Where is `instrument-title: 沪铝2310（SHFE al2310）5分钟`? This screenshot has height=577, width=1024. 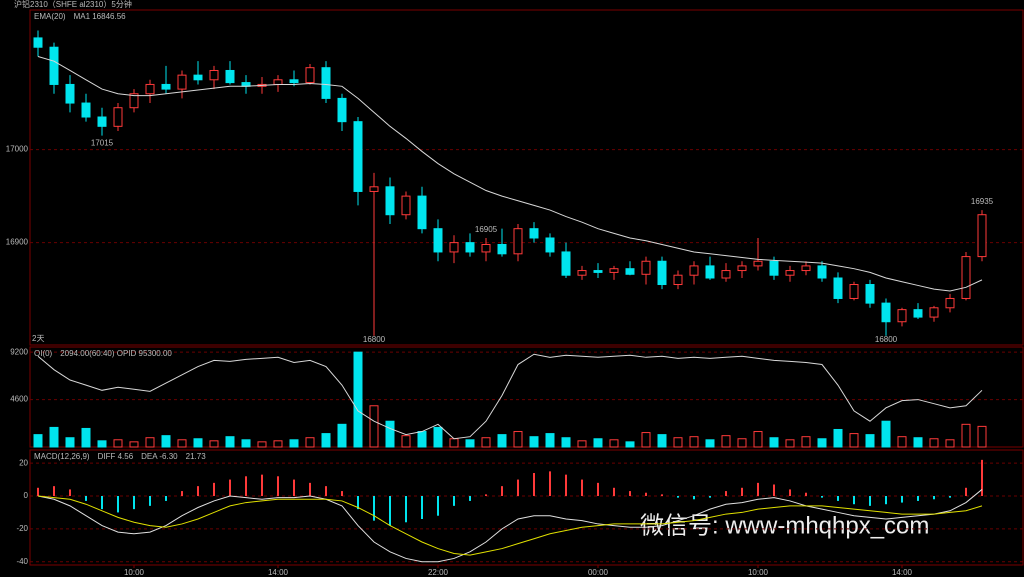 instrument-title: 沪铝2310（SHFE al2310）5分钟 is located at coordinates (73, 4).